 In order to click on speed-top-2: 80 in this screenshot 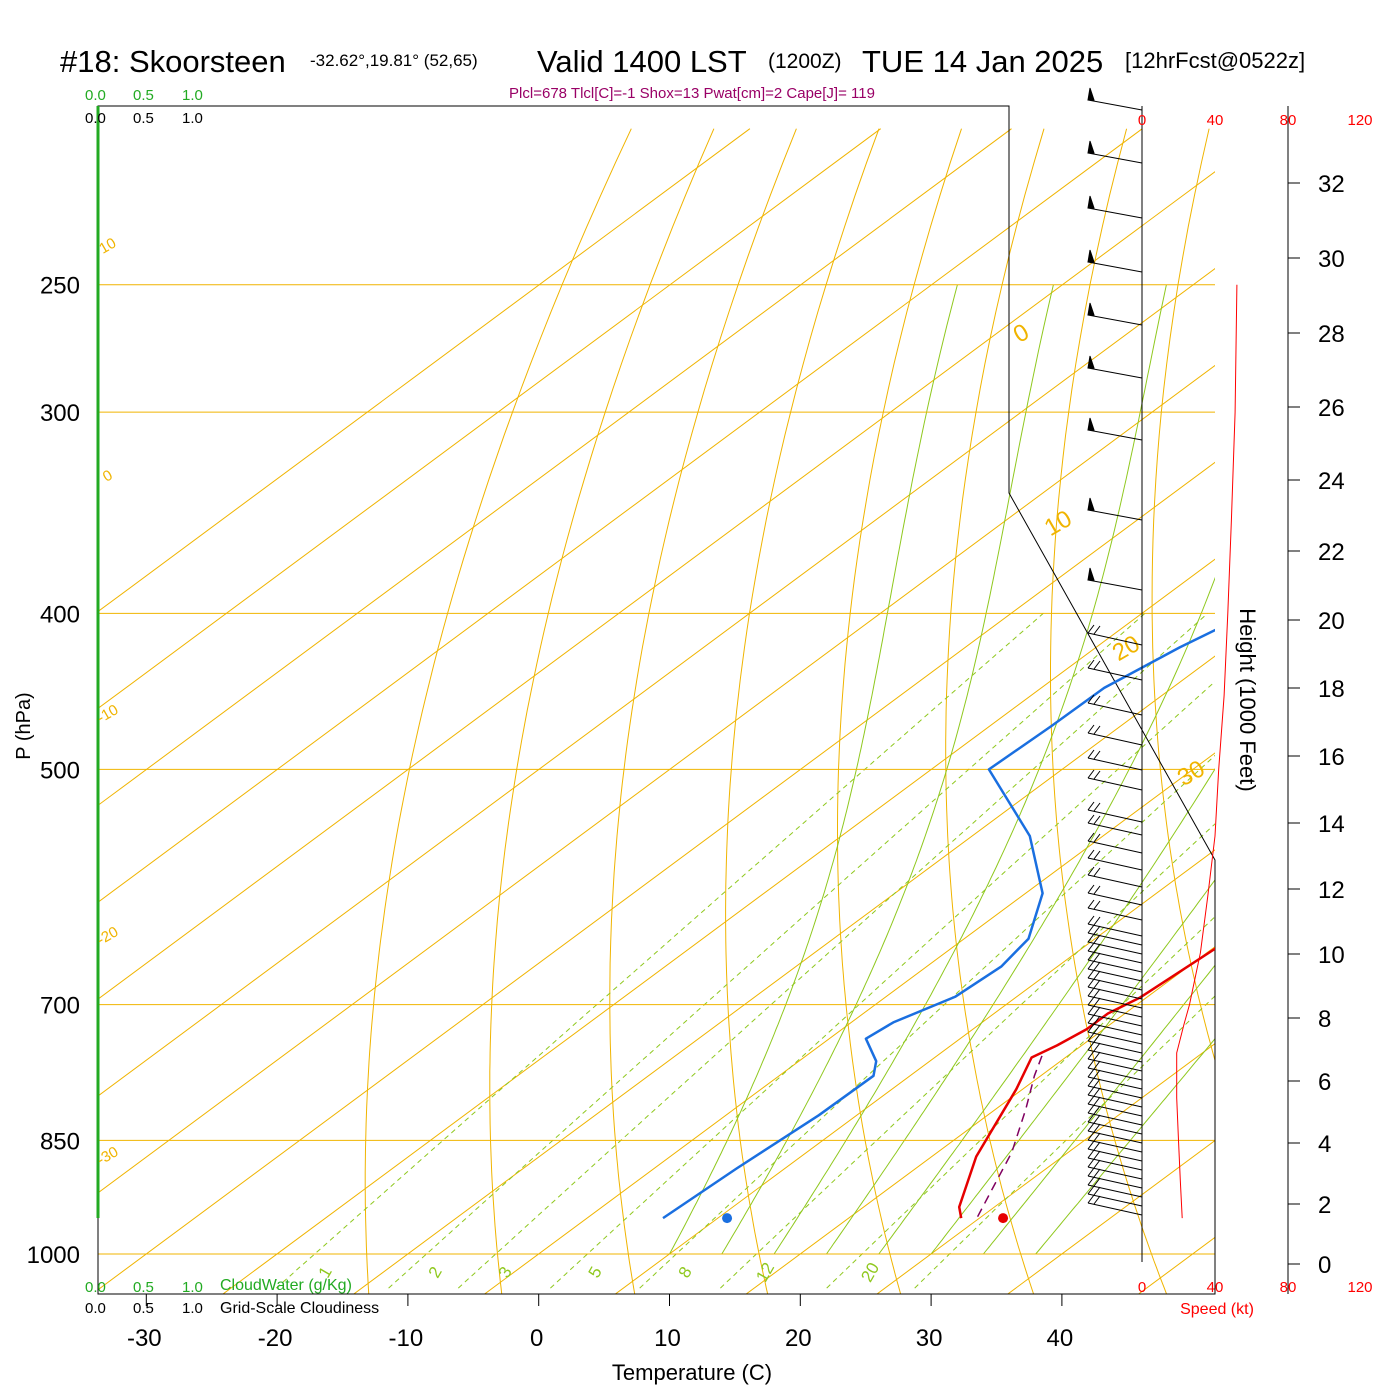, I will do `click(1288, 120)`.